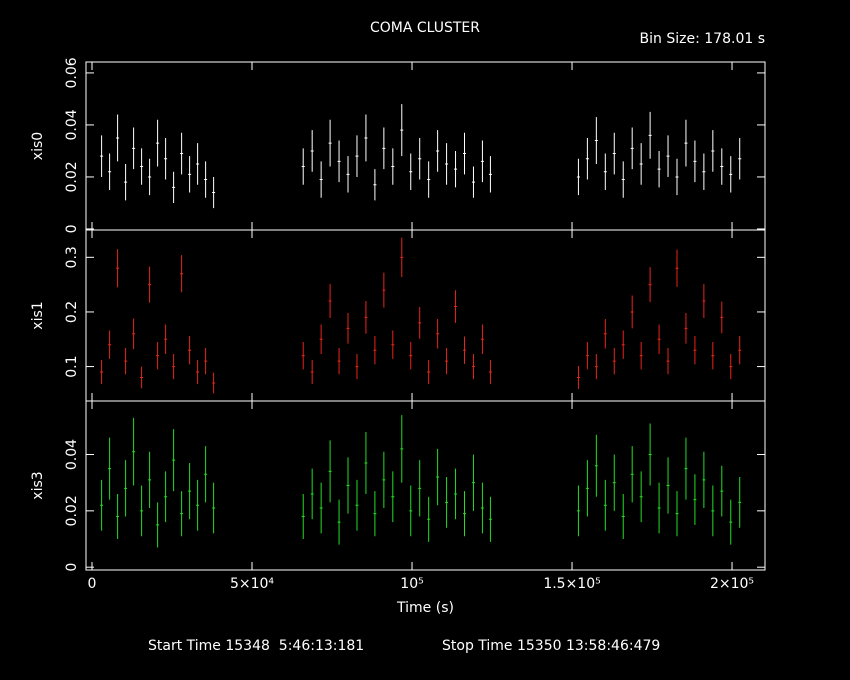 The height and width of the screenshot is (680, 850). What do you see at coordinates (72, 312) in the screenshot?
I see `y-tick-label: 0.2` at bounding box center [72, 312].